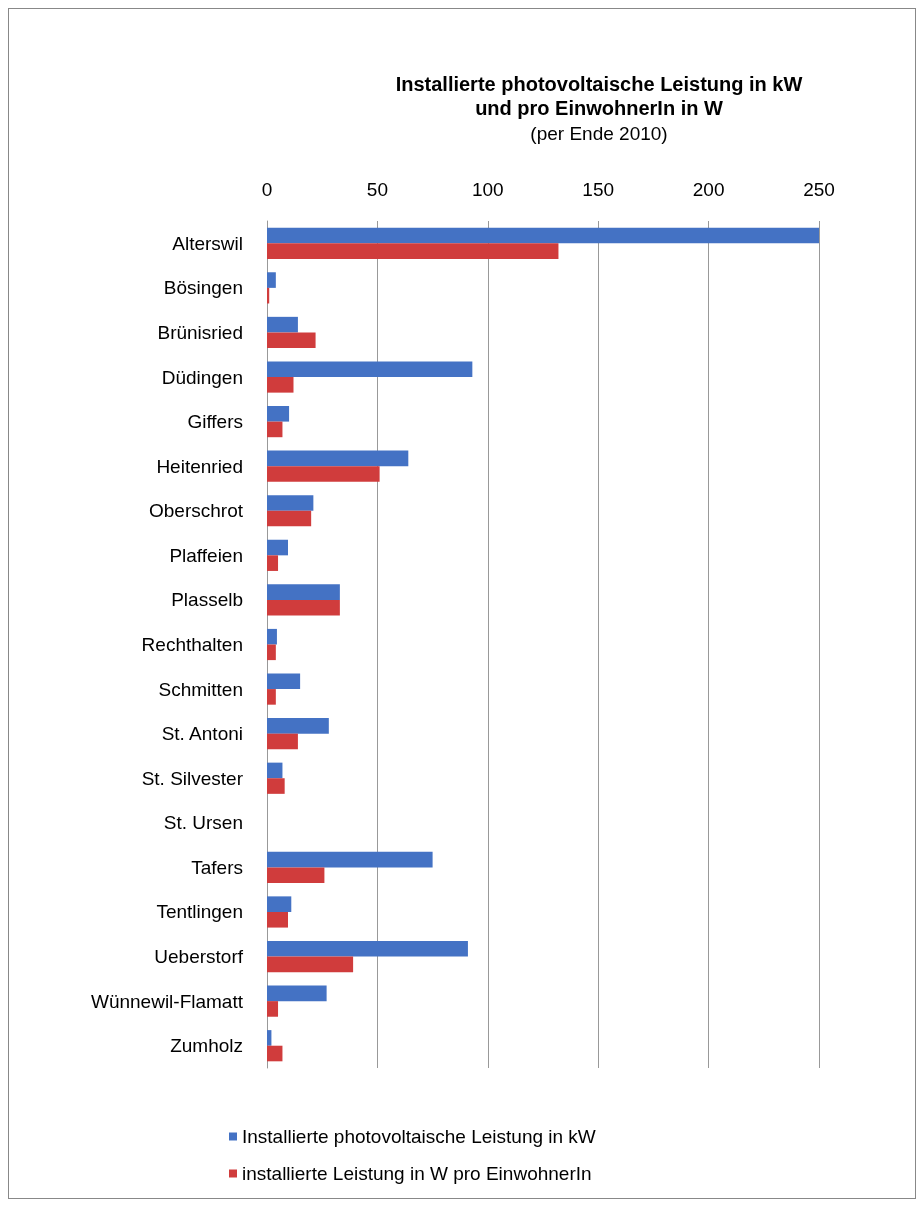 The image size is (924, 1207). Describe the element at coordinates (206, 1046) in the screenshot. I see `y-tick-label: Zumholz` at that location.